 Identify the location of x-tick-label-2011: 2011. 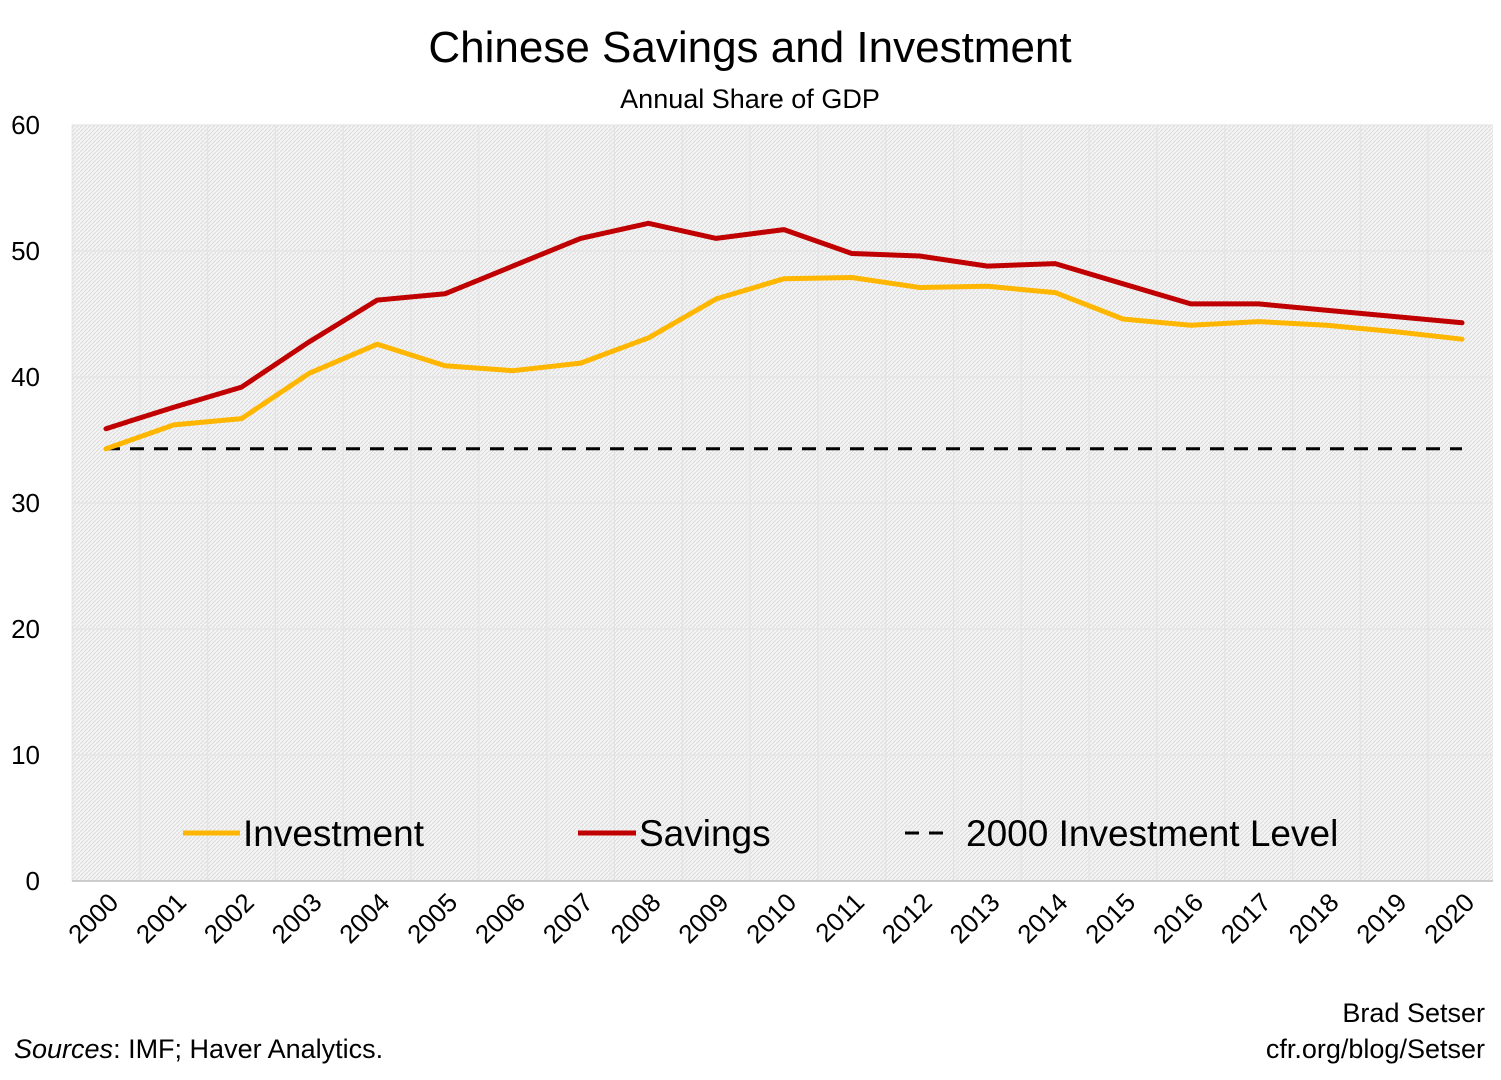
(839, 917).